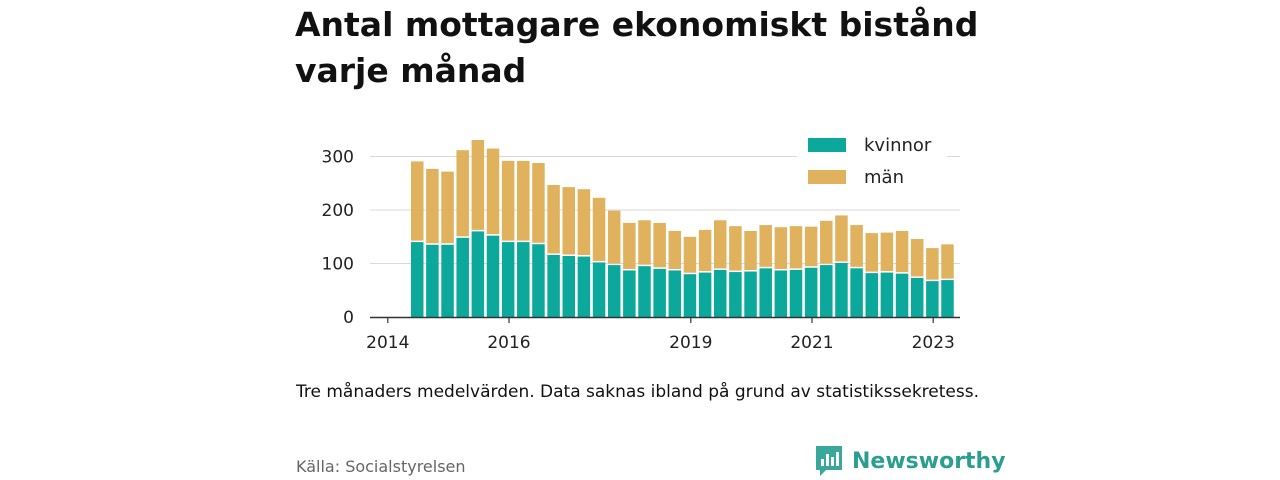 This screenshot has width=1280, height=480. What do you see at coordinates (387, 343) in the screenshot?
I see `x-tick-label: 2014` at bounding box center [387, 343].